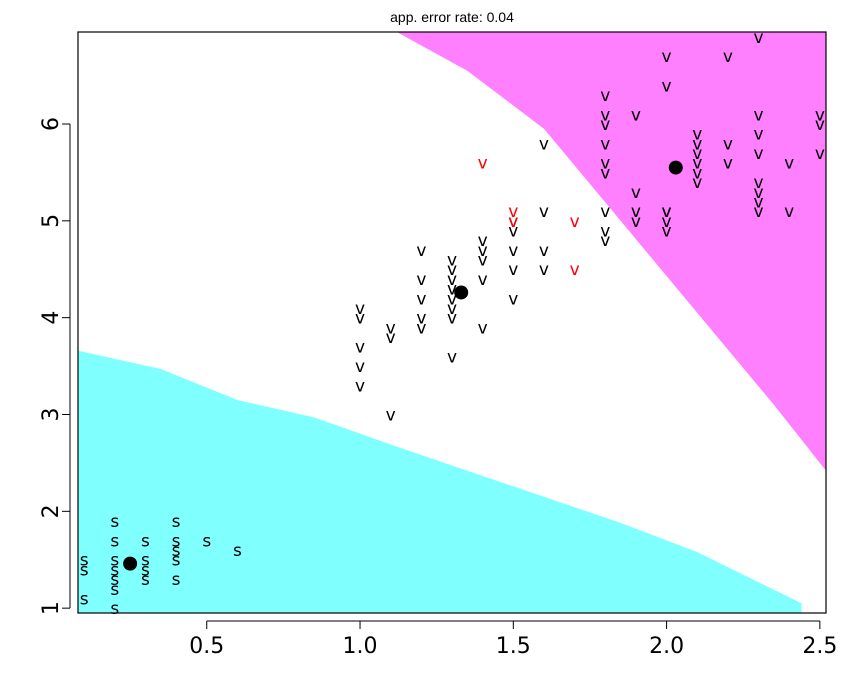 The height and width of the screenshot is (678, 844). What do you see at coordinates (666, 646) in the screenshot?
I see `x-tick-label: 2.0` at bounding box center [666, 646].